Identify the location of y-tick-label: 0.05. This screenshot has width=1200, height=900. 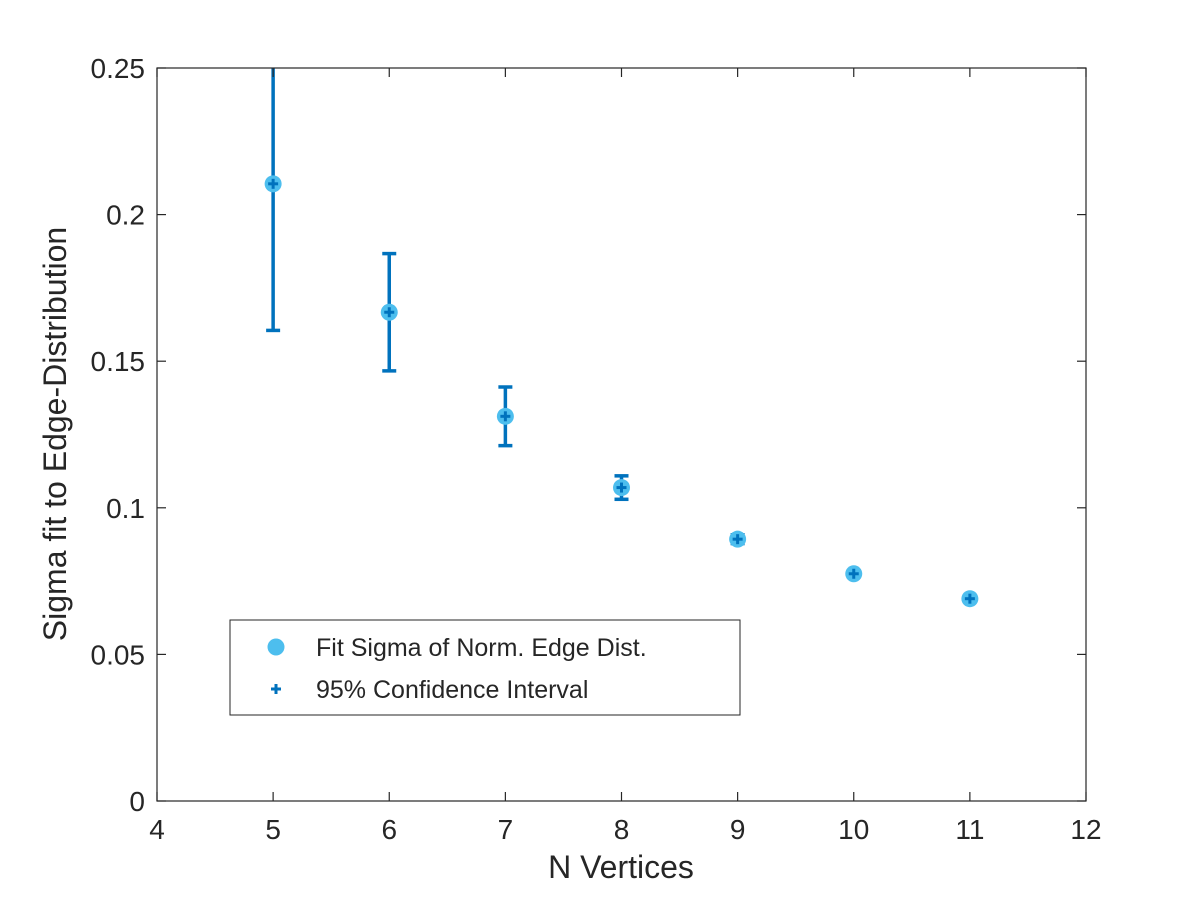
(118, 654).